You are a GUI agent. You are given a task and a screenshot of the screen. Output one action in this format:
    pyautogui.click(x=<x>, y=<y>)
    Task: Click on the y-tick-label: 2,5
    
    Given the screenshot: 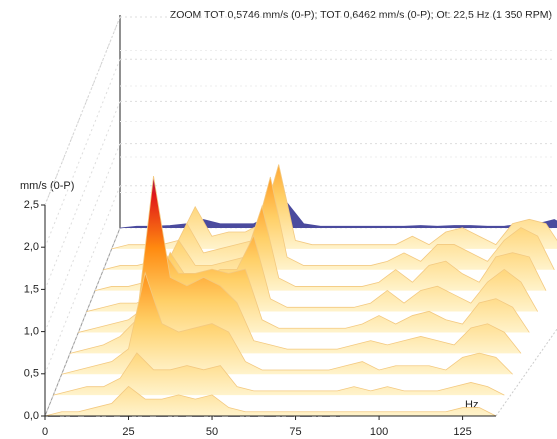 What is the action you would take?
    pyautogui.click(x=31, y=205)
    